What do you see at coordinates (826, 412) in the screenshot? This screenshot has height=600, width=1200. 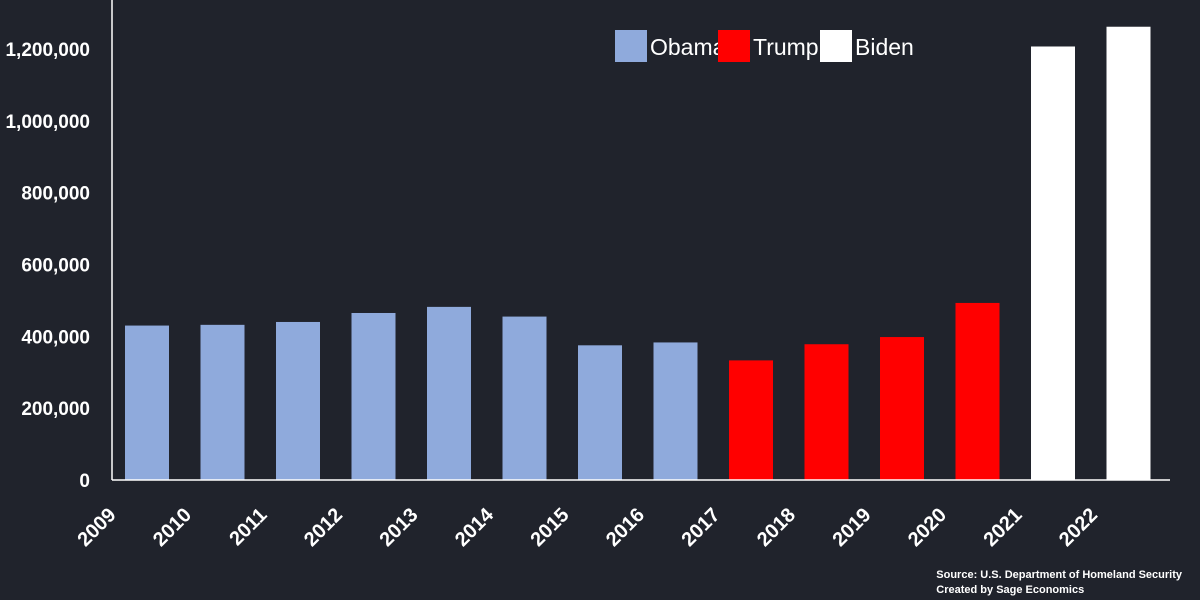 I see `bar-2018` at bounding box center [826, 412].